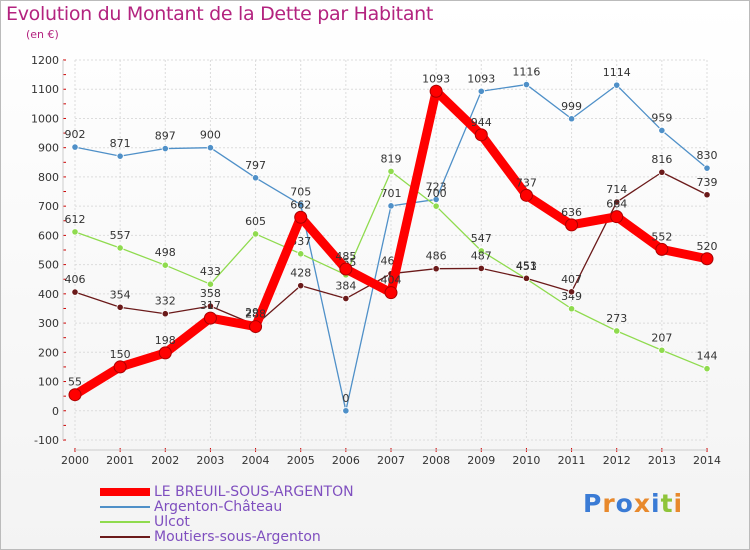 The image size is (750, 550). What do you see at coordinates (75, 219) in the screenshot?
I see `data-label: 612` at bounding box center [75, 219].